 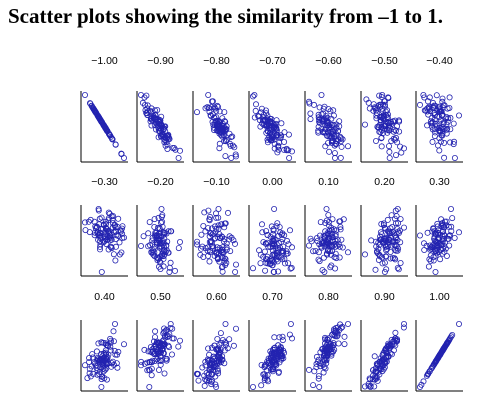 I want to click on panel-label: 0.80, so click(x=328, y=297).